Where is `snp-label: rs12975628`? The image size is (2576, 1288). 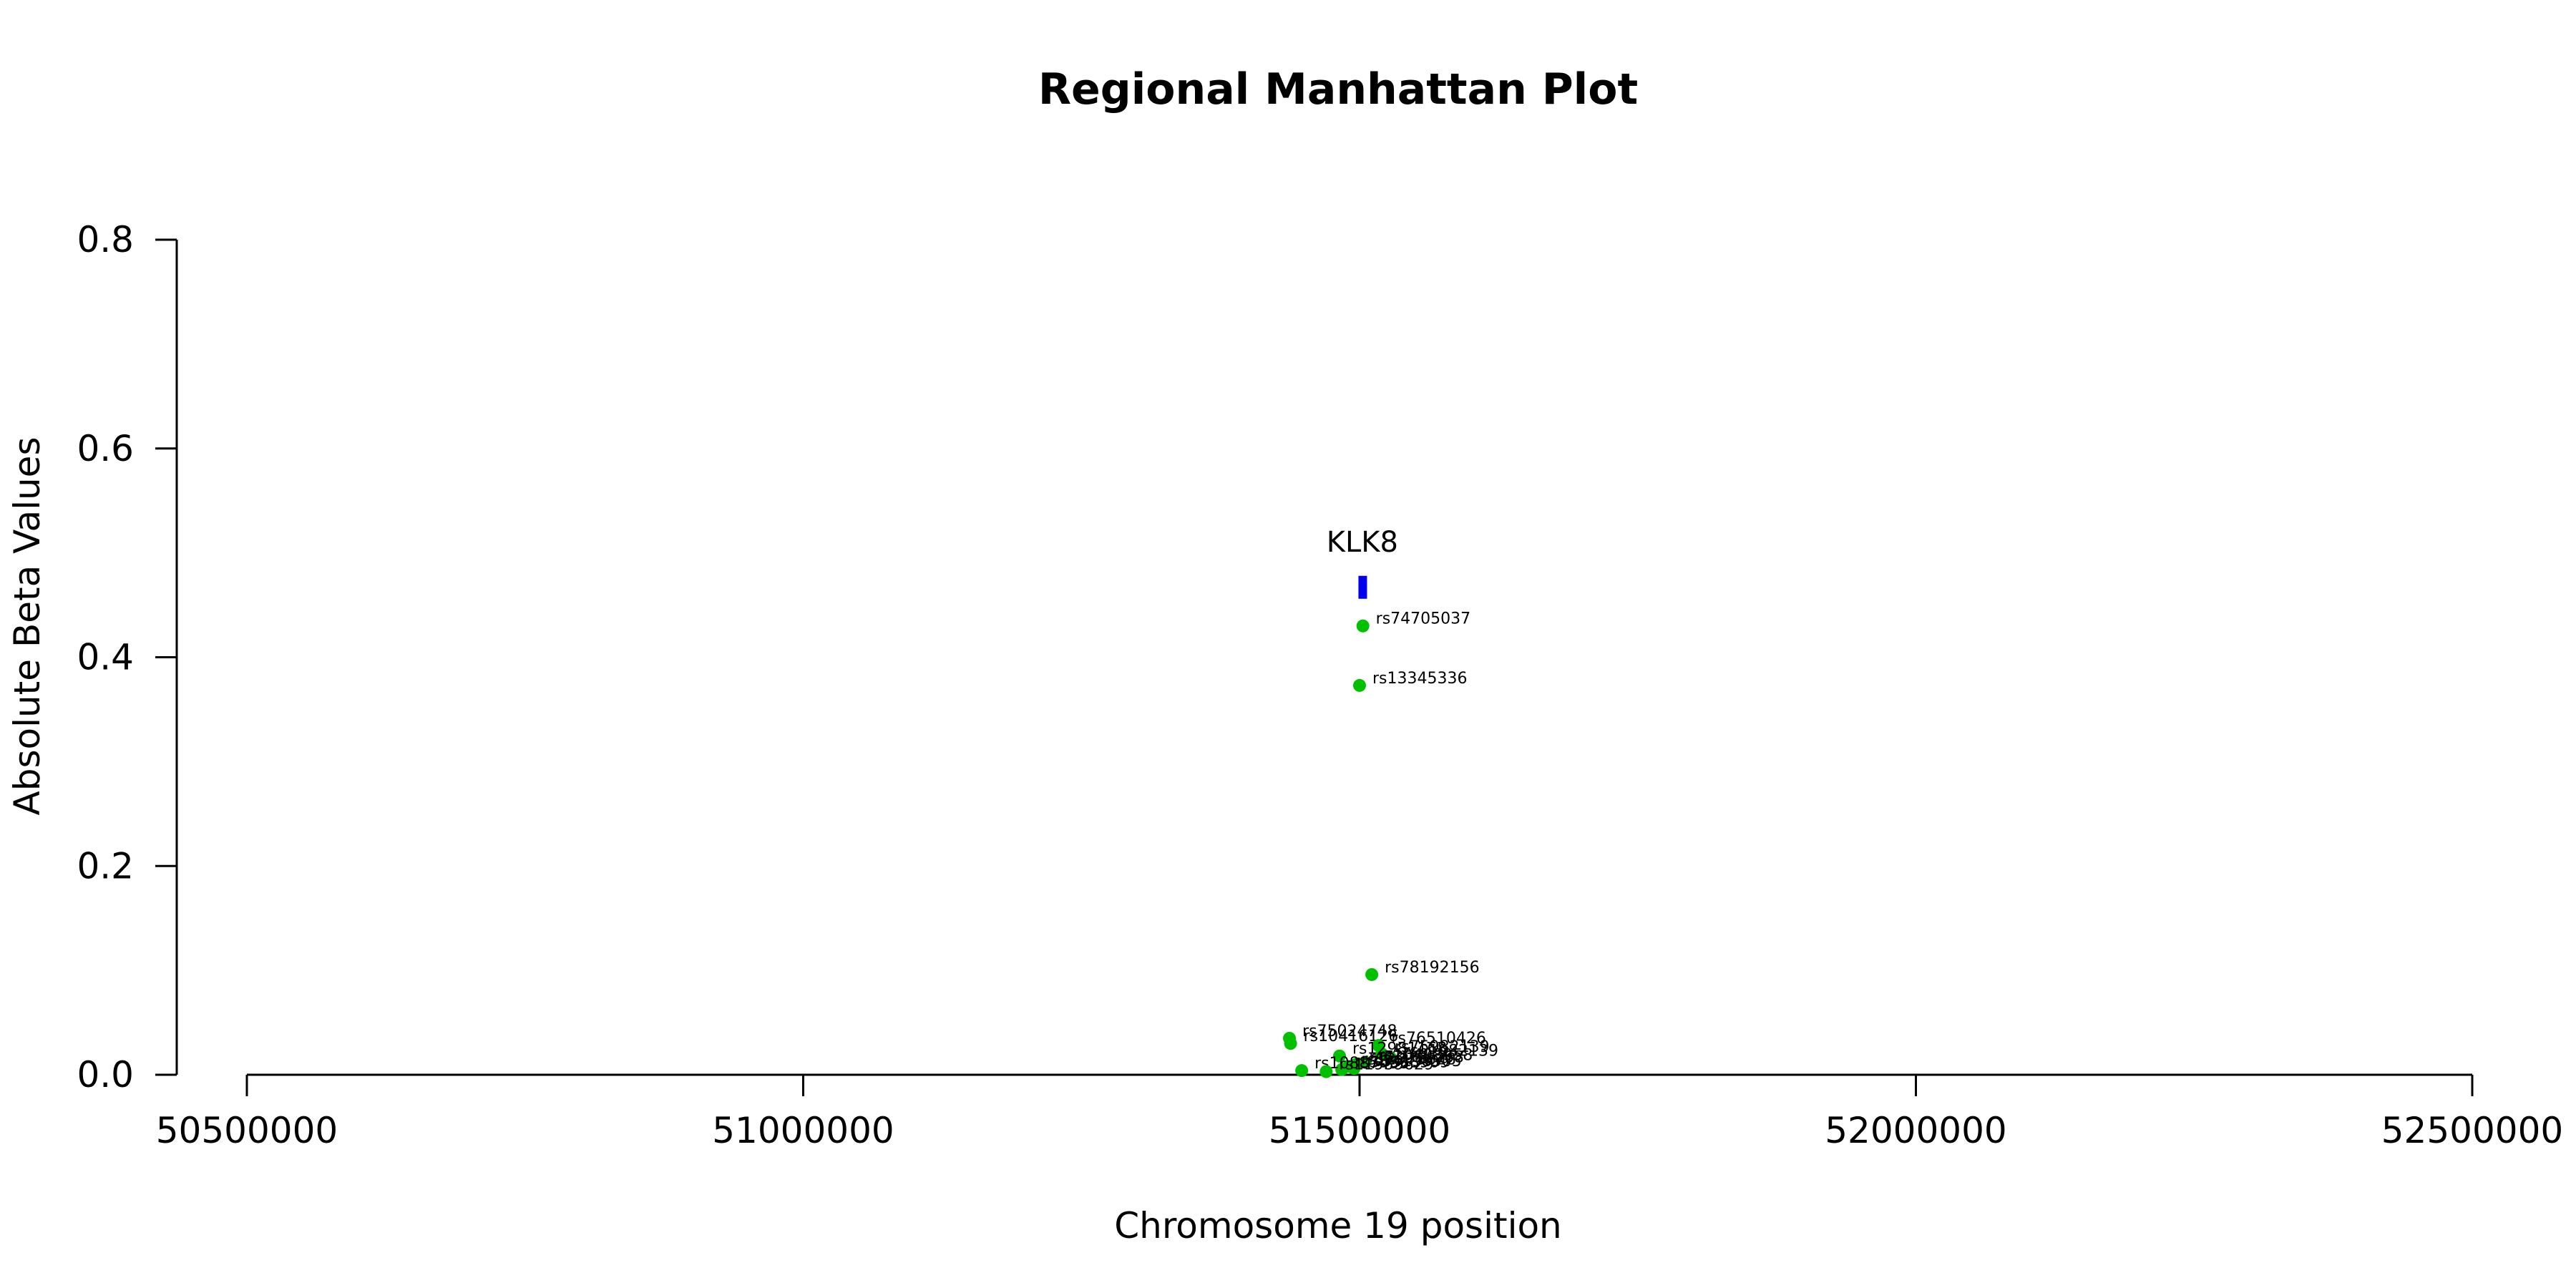 snp-label: rs12975628 is located at coordinates (1408, 1059).